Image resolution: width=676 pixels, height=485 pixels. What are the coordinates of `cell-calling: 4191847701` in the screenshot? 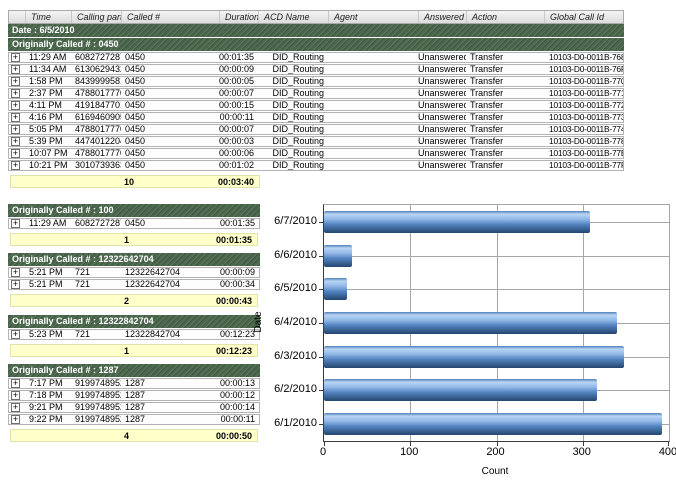 It's located at (98, 105).